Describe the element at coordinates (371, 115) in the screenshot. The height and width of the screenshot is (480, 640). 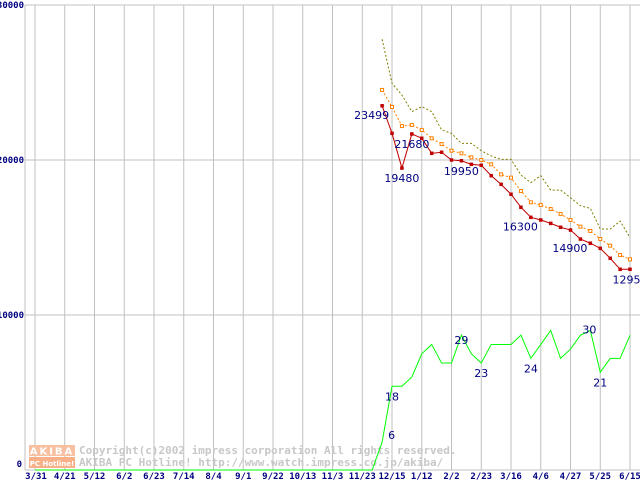
I see `data-label: 23499` at that location.